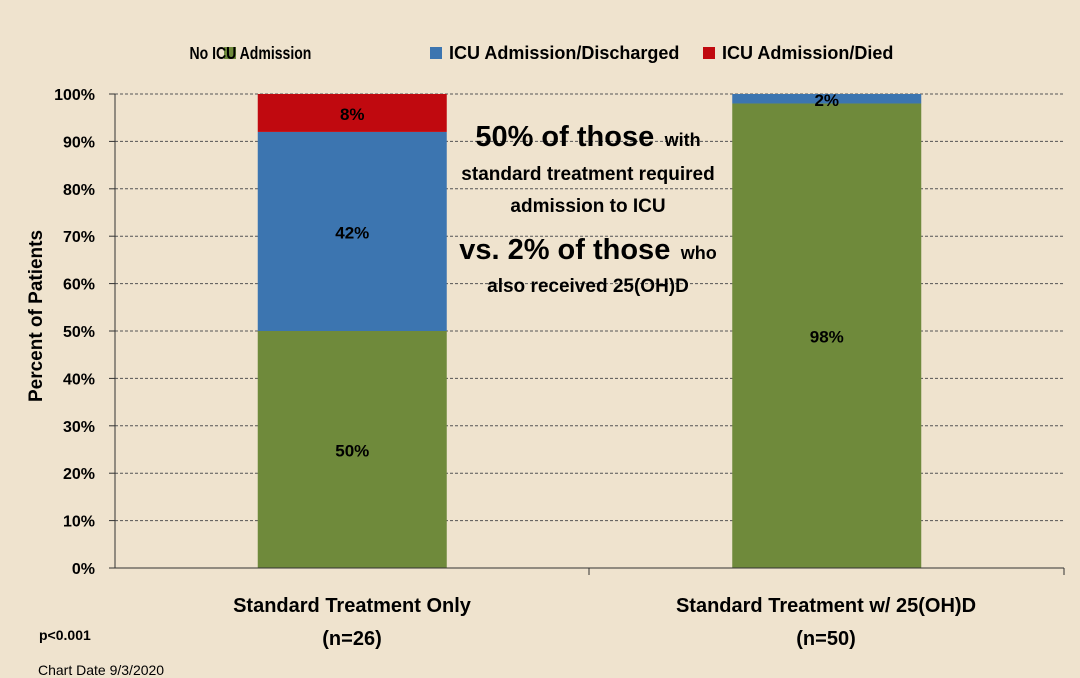 The height and width of the screenshot is (678, 1080). Describe the element at coordinates (682, 140) in the screenshot. I see `annotation-text: with` at that location.